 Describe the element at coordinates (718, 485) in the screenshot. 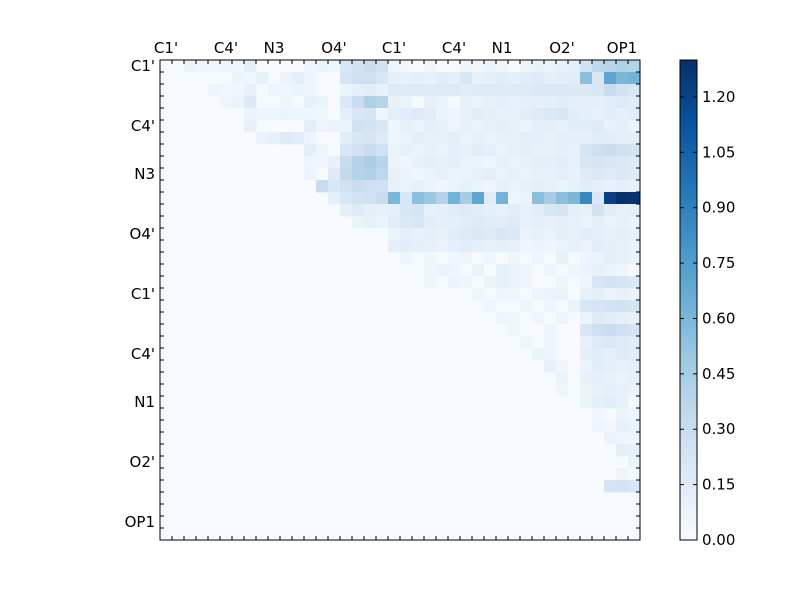

I see `colorbar-tick-label: 0.15` at that location.